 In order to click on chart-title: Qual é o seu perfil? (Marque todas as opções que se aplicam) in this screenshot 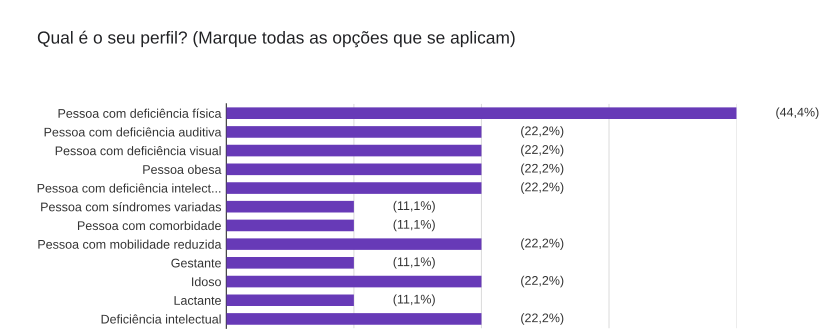, I will do `click(276, 39)`.